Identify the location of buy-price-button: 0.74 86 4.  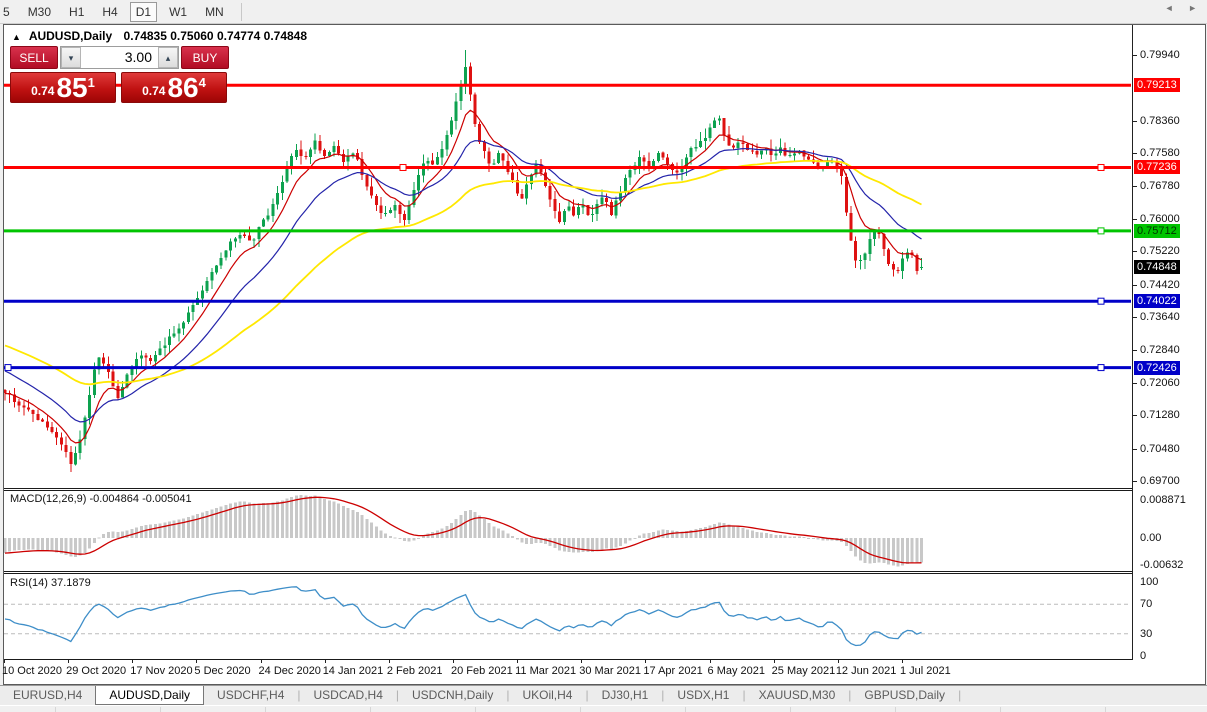
(174, 87).